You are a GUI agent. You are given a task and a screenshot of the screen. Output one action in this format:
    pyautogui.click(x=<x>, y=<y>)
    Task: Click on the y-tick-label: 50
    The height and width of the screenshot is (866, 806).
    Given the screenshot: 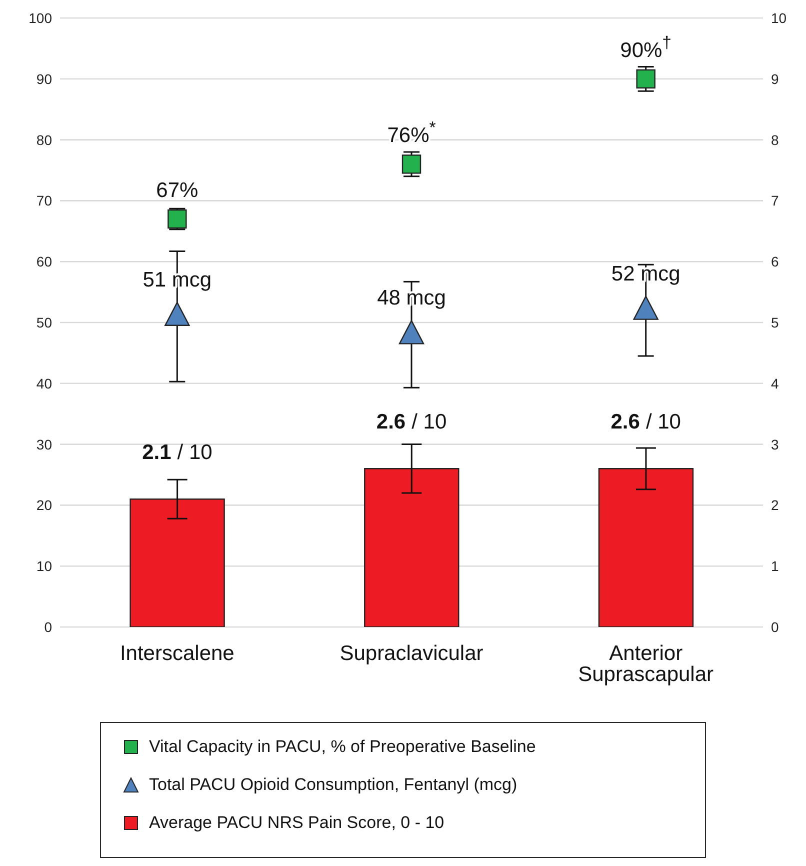 What is the action you would take?
    pyautogui.click(x=44, y=322)
    